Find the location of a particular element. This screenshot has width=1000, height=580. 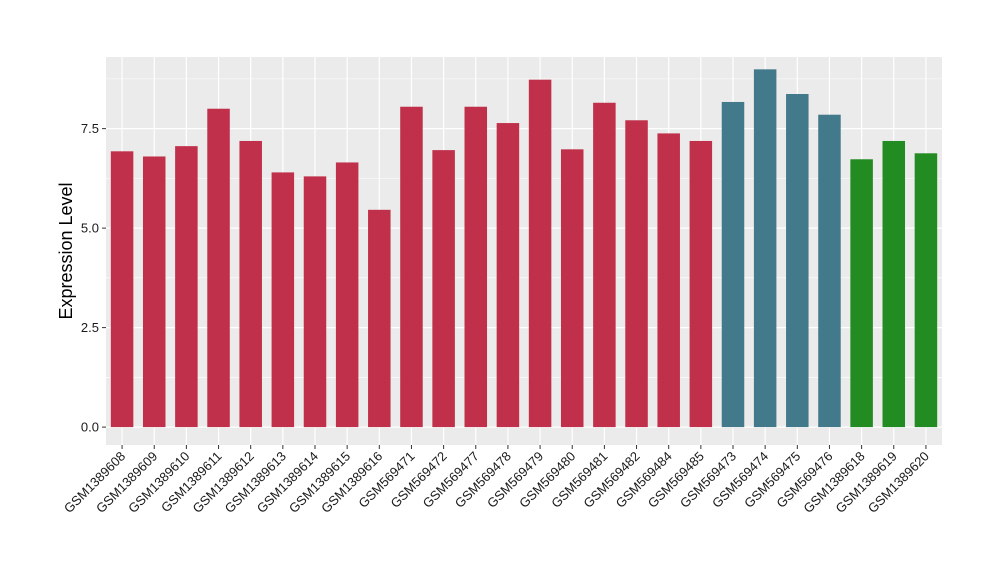

y-tick-label: 5.0 is located at coordinates (90, 228).